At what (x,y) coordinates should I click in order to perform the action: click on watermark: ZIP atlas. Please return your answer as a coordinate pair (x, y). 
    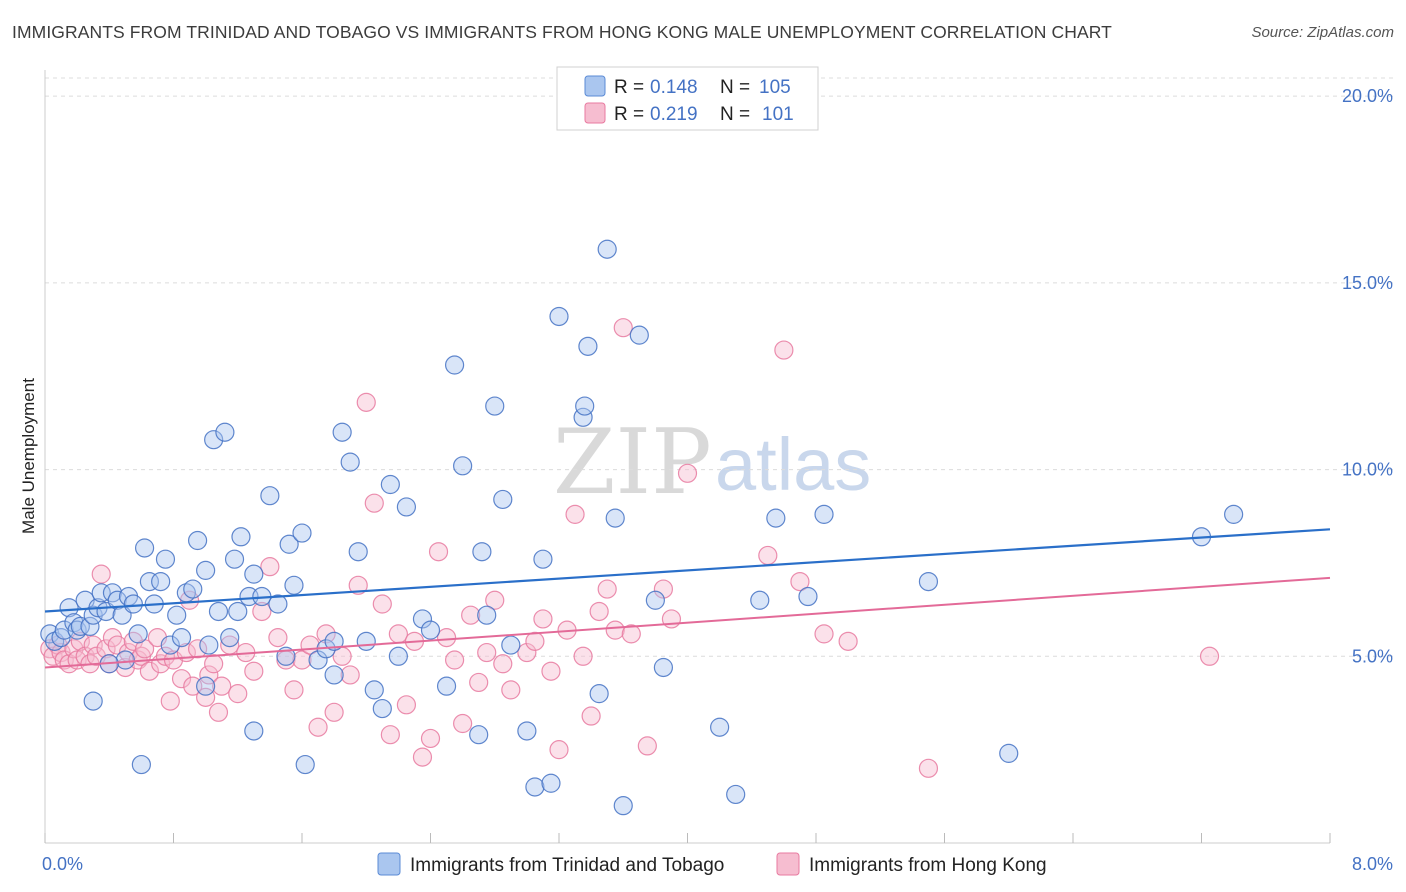
    Looking at the image, I should click on (712, 462).